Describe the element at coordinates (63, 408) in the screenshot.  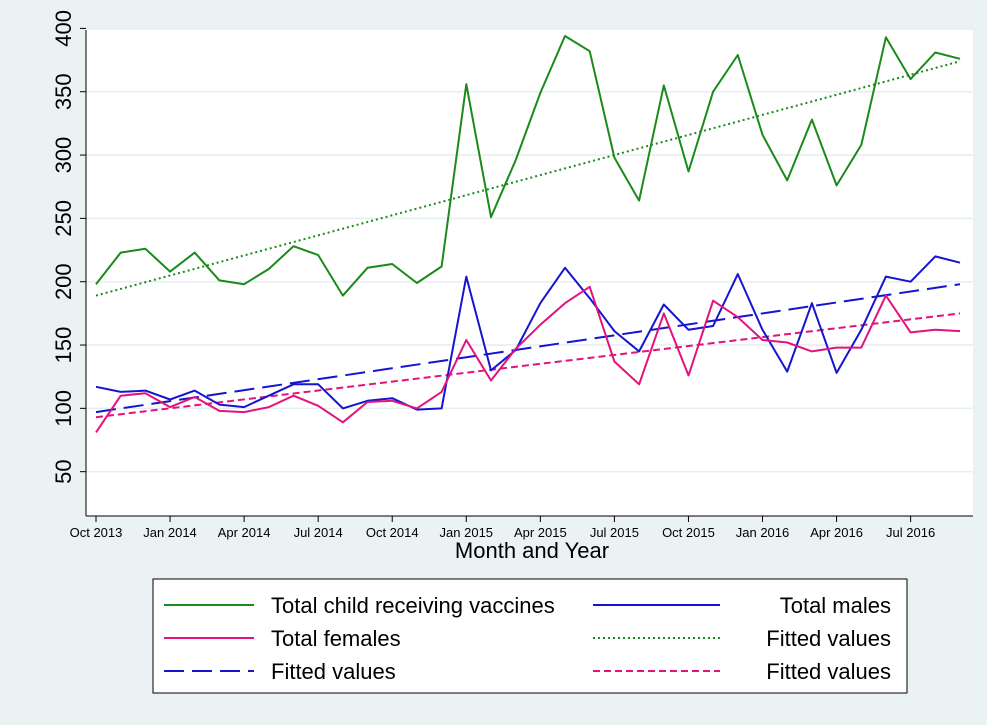
I see `y-tick-label: 100` at that location.